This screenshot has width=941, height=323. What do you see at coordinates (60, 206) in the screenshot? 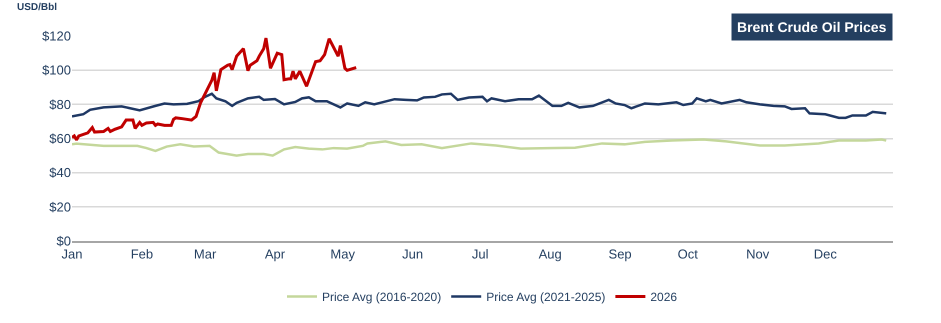
I see `y-tick-label: $20` at bounding box center [60, 206].